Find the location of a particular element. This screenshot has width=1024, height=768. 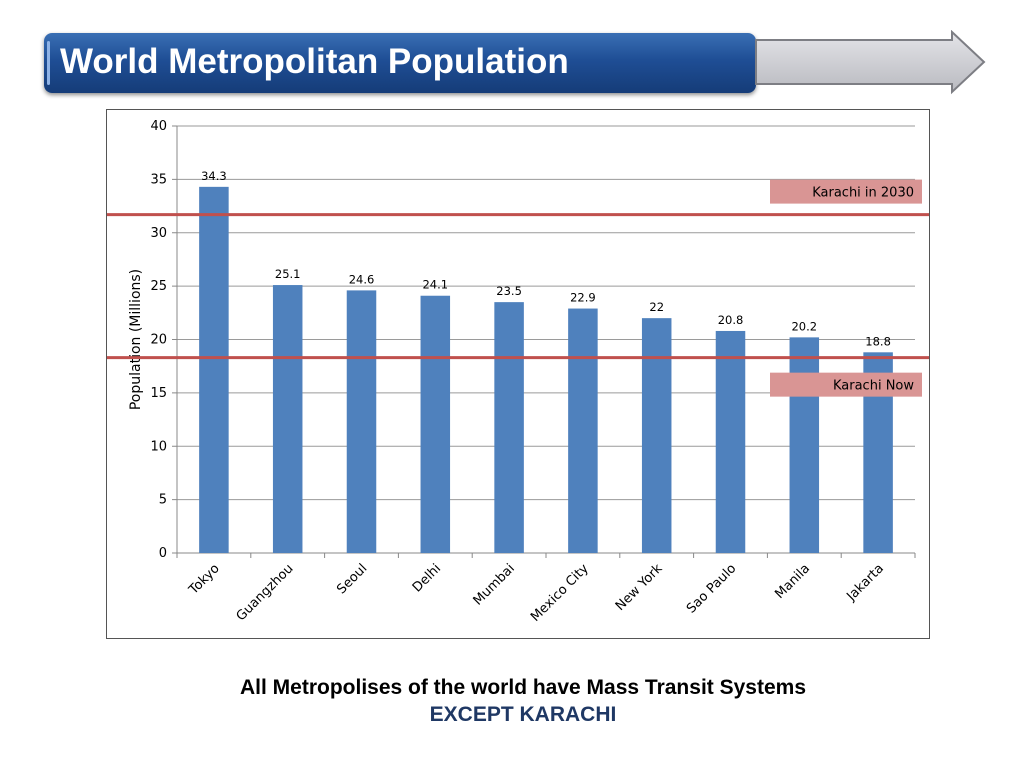

data-label: 24.1 is located at coordinates (435, 285).